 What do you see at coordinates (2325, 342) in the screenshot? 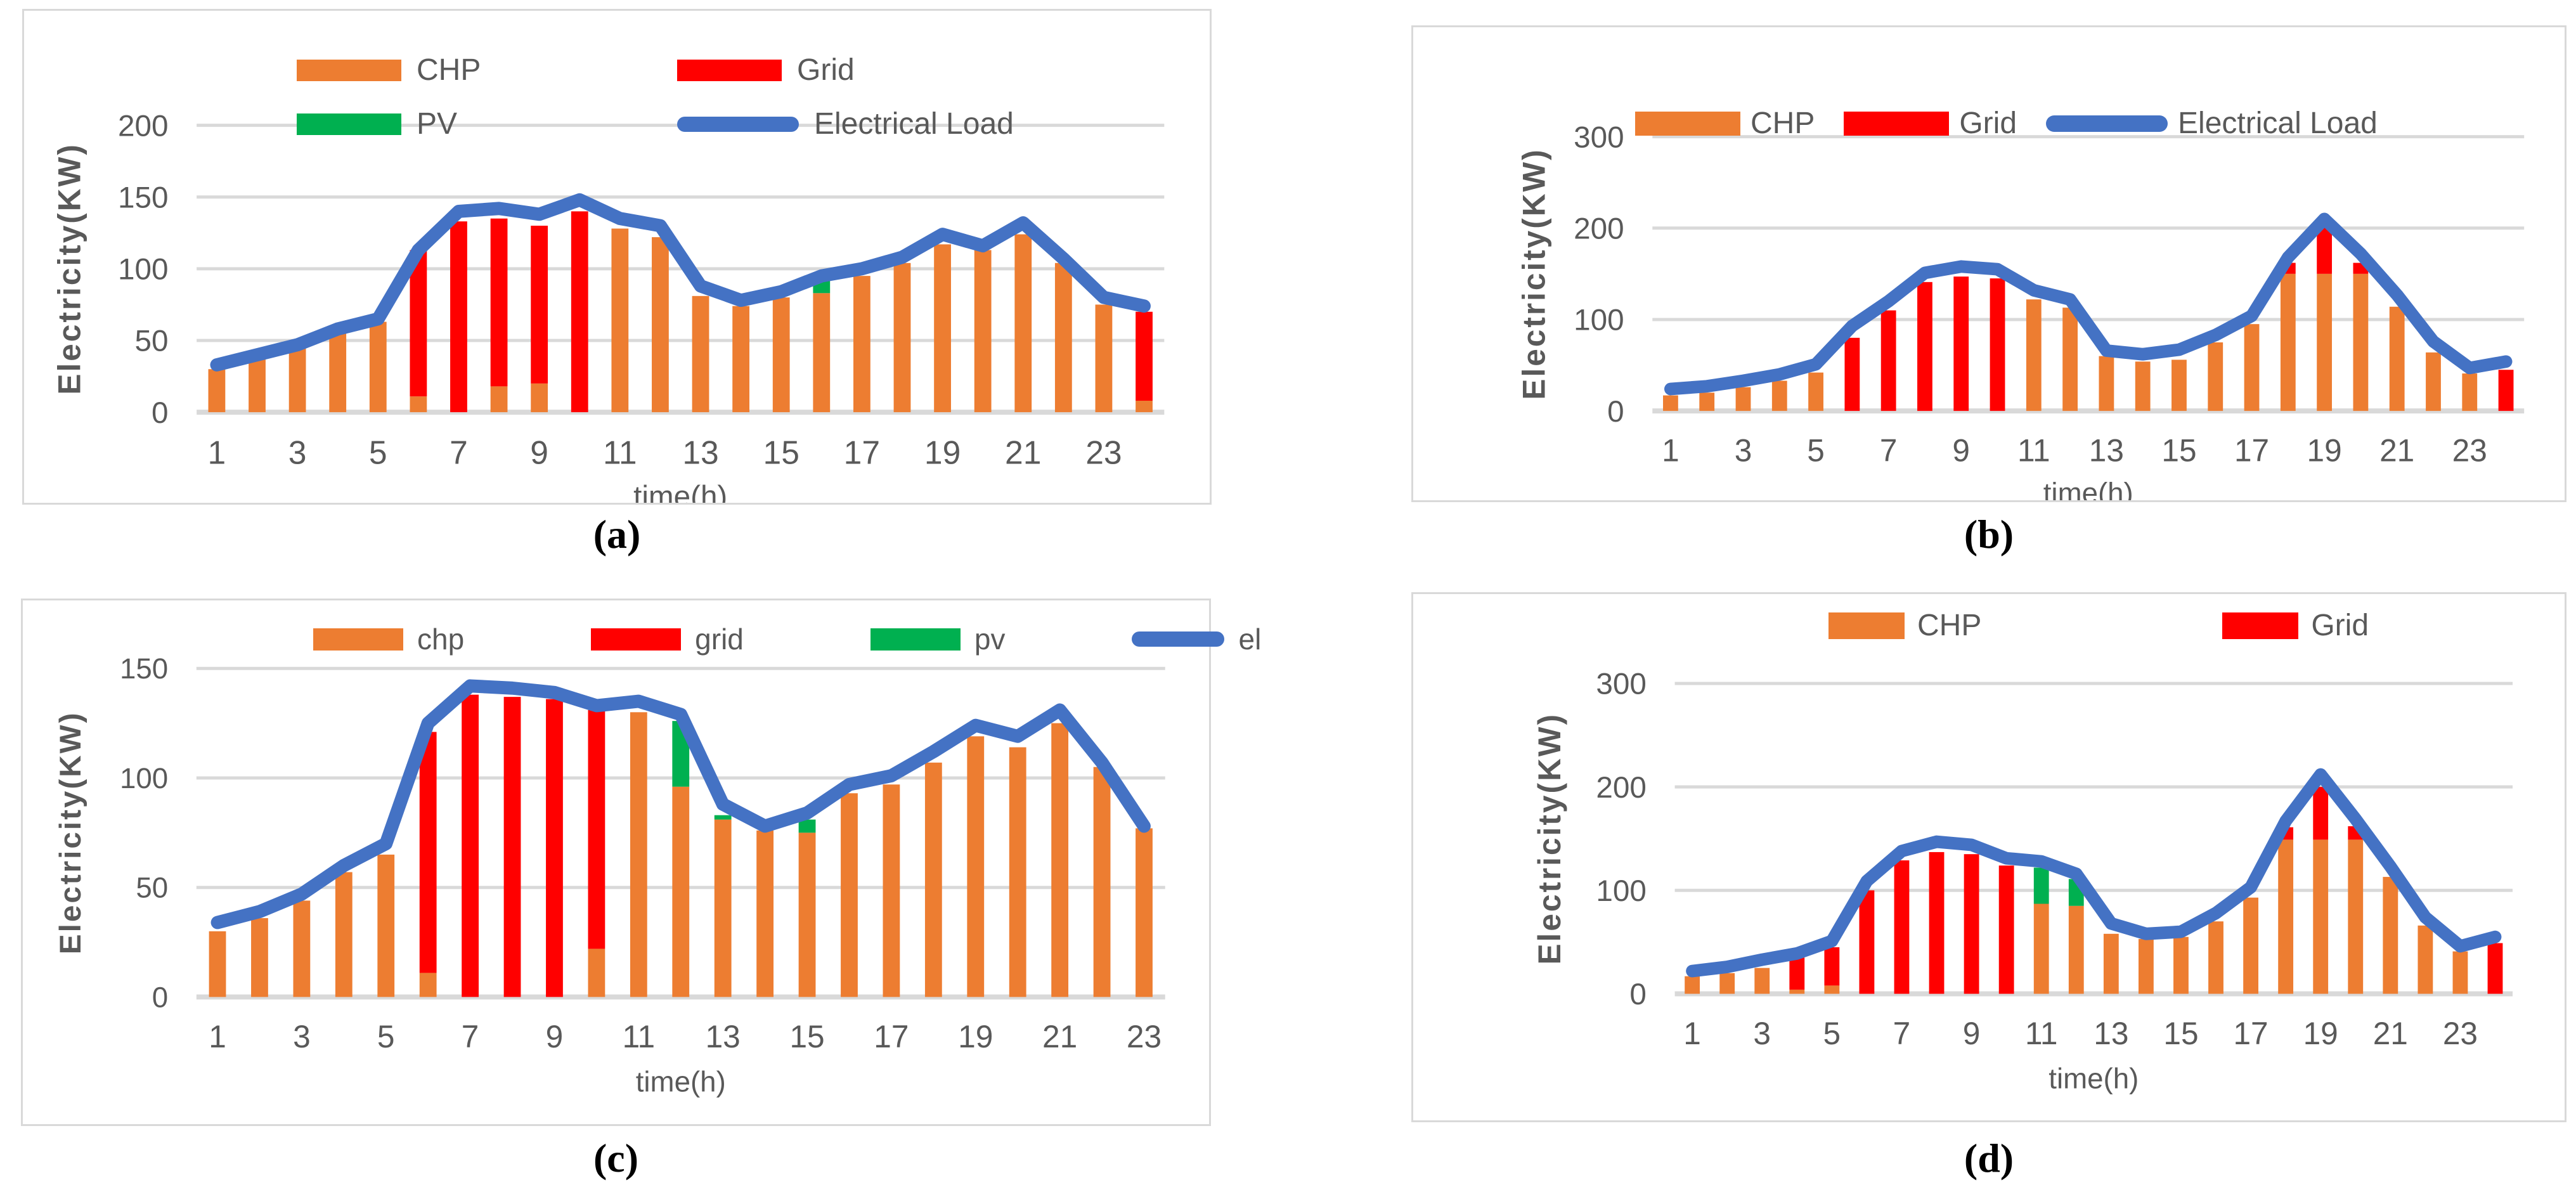
I see `bar-chp-h19` at bounding box center [2325, 342].